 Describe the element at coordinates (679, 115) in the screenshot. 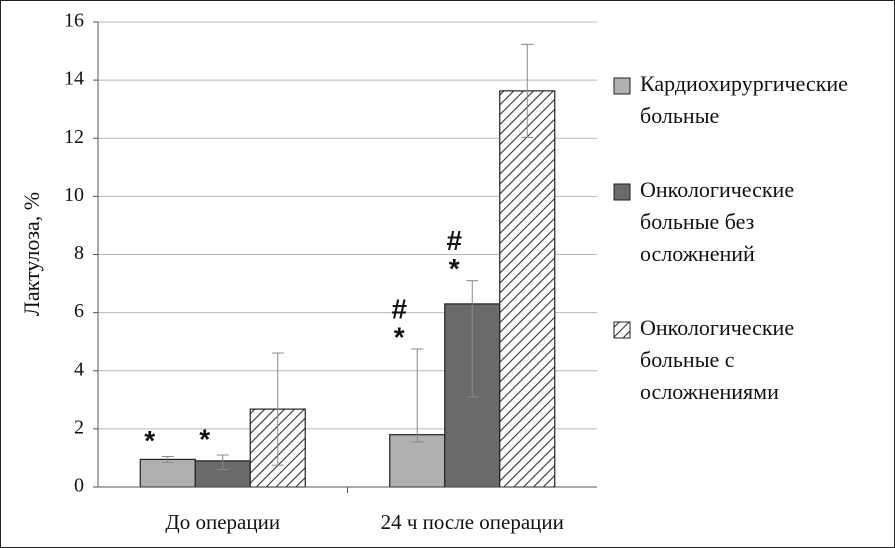

I see `legend-line: больные` at that location.